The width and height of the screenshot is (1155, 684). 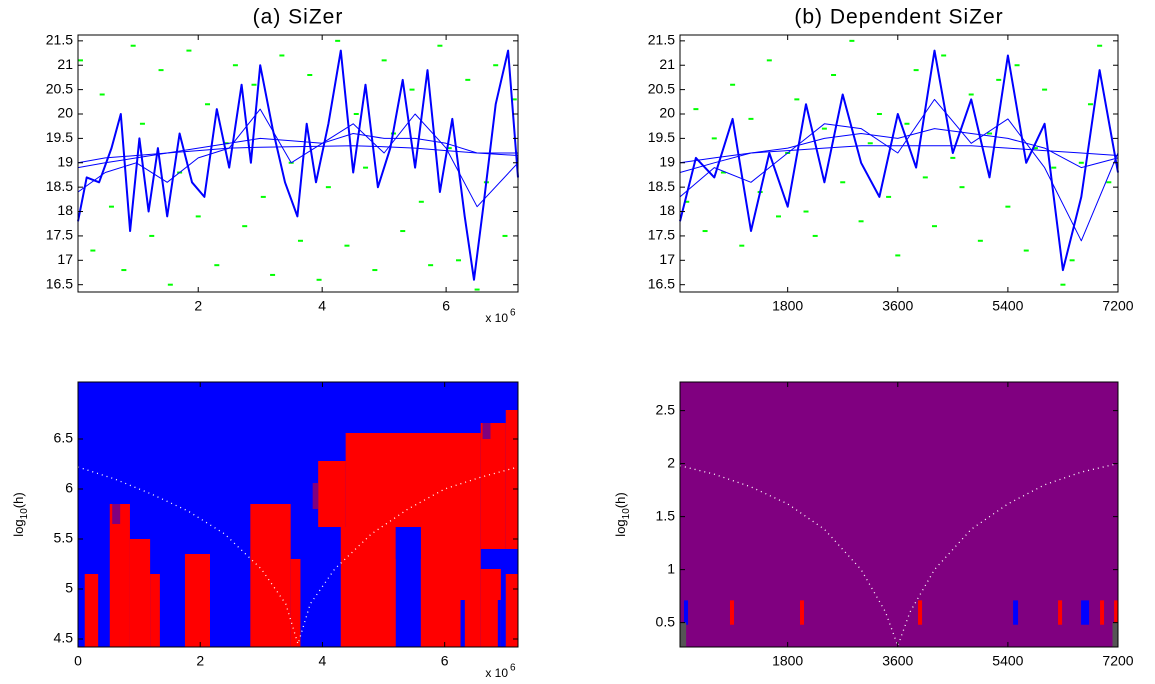 What do you see at coordinates (513, 668) in the screenshot?
I see `x-multiplier-exponent: 6` at bounding box center [513, 668].